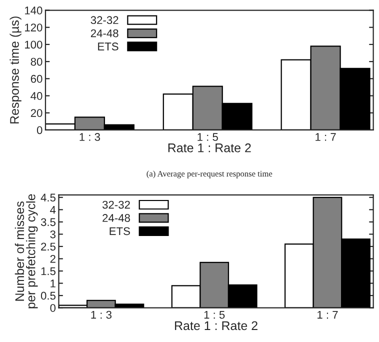  What do you see at coordinates (36, 62) in the screenshot?
I see `y-tick-label: 80` at bounding box center [36, 62].